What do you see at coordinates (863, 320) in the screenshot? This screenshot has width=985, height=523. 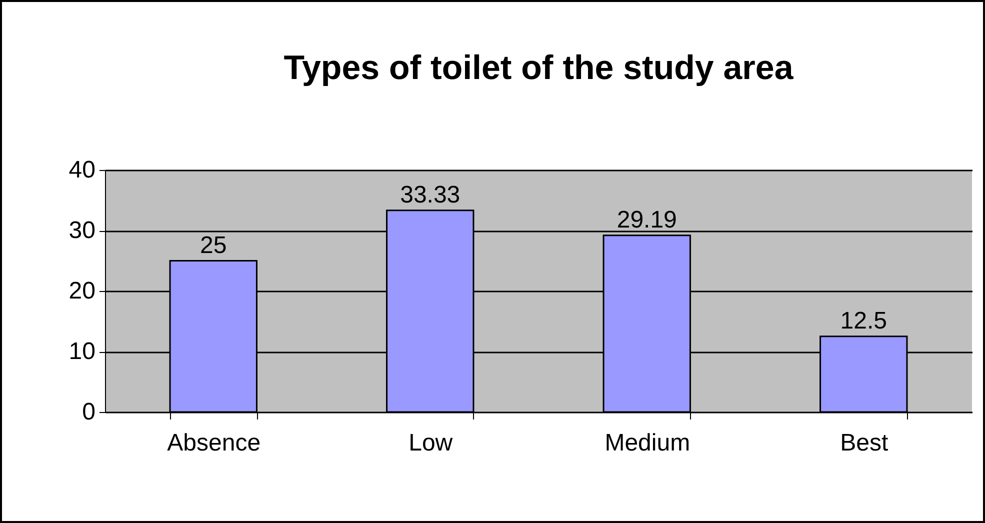 I see `data-label: 12.5` at bounding box center [863, 320].